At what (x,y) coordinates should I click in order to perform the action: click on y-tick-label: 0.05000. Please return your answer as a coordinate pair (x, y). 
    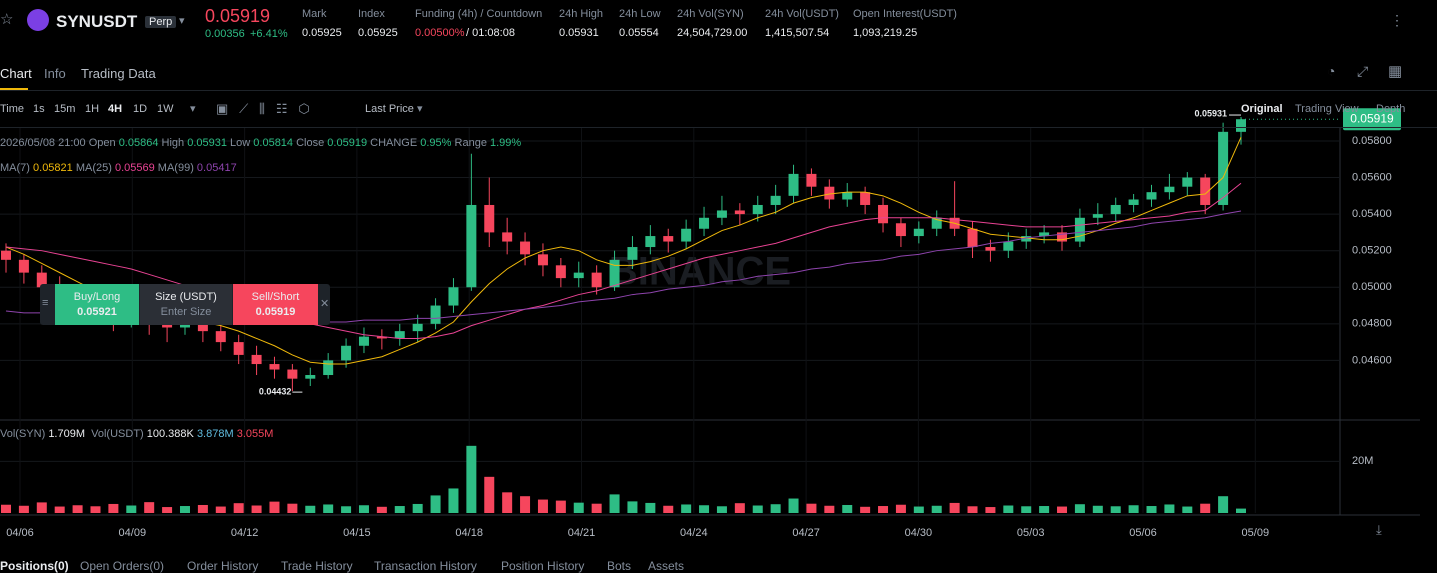
    Looking at the image, I should click on (1372, 287).